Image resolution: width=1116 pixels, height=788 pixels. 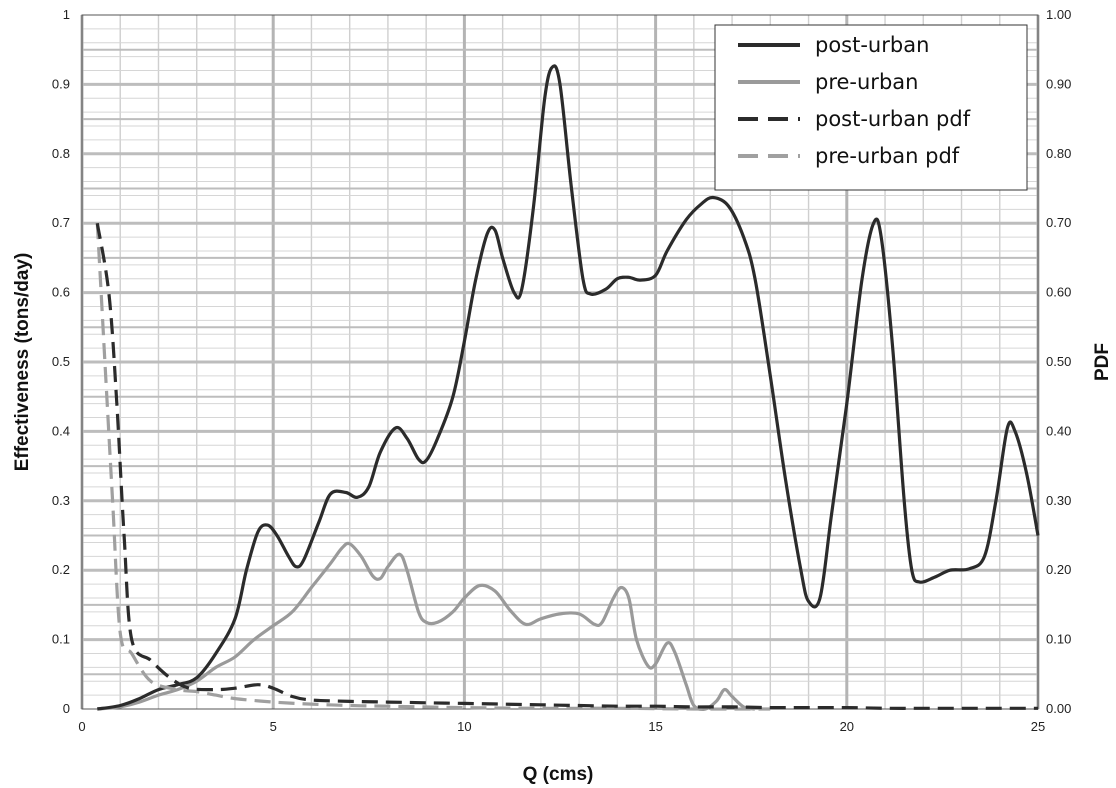 I want to click on y2-tick-label: 0.00, so click(x=1058, y=708).